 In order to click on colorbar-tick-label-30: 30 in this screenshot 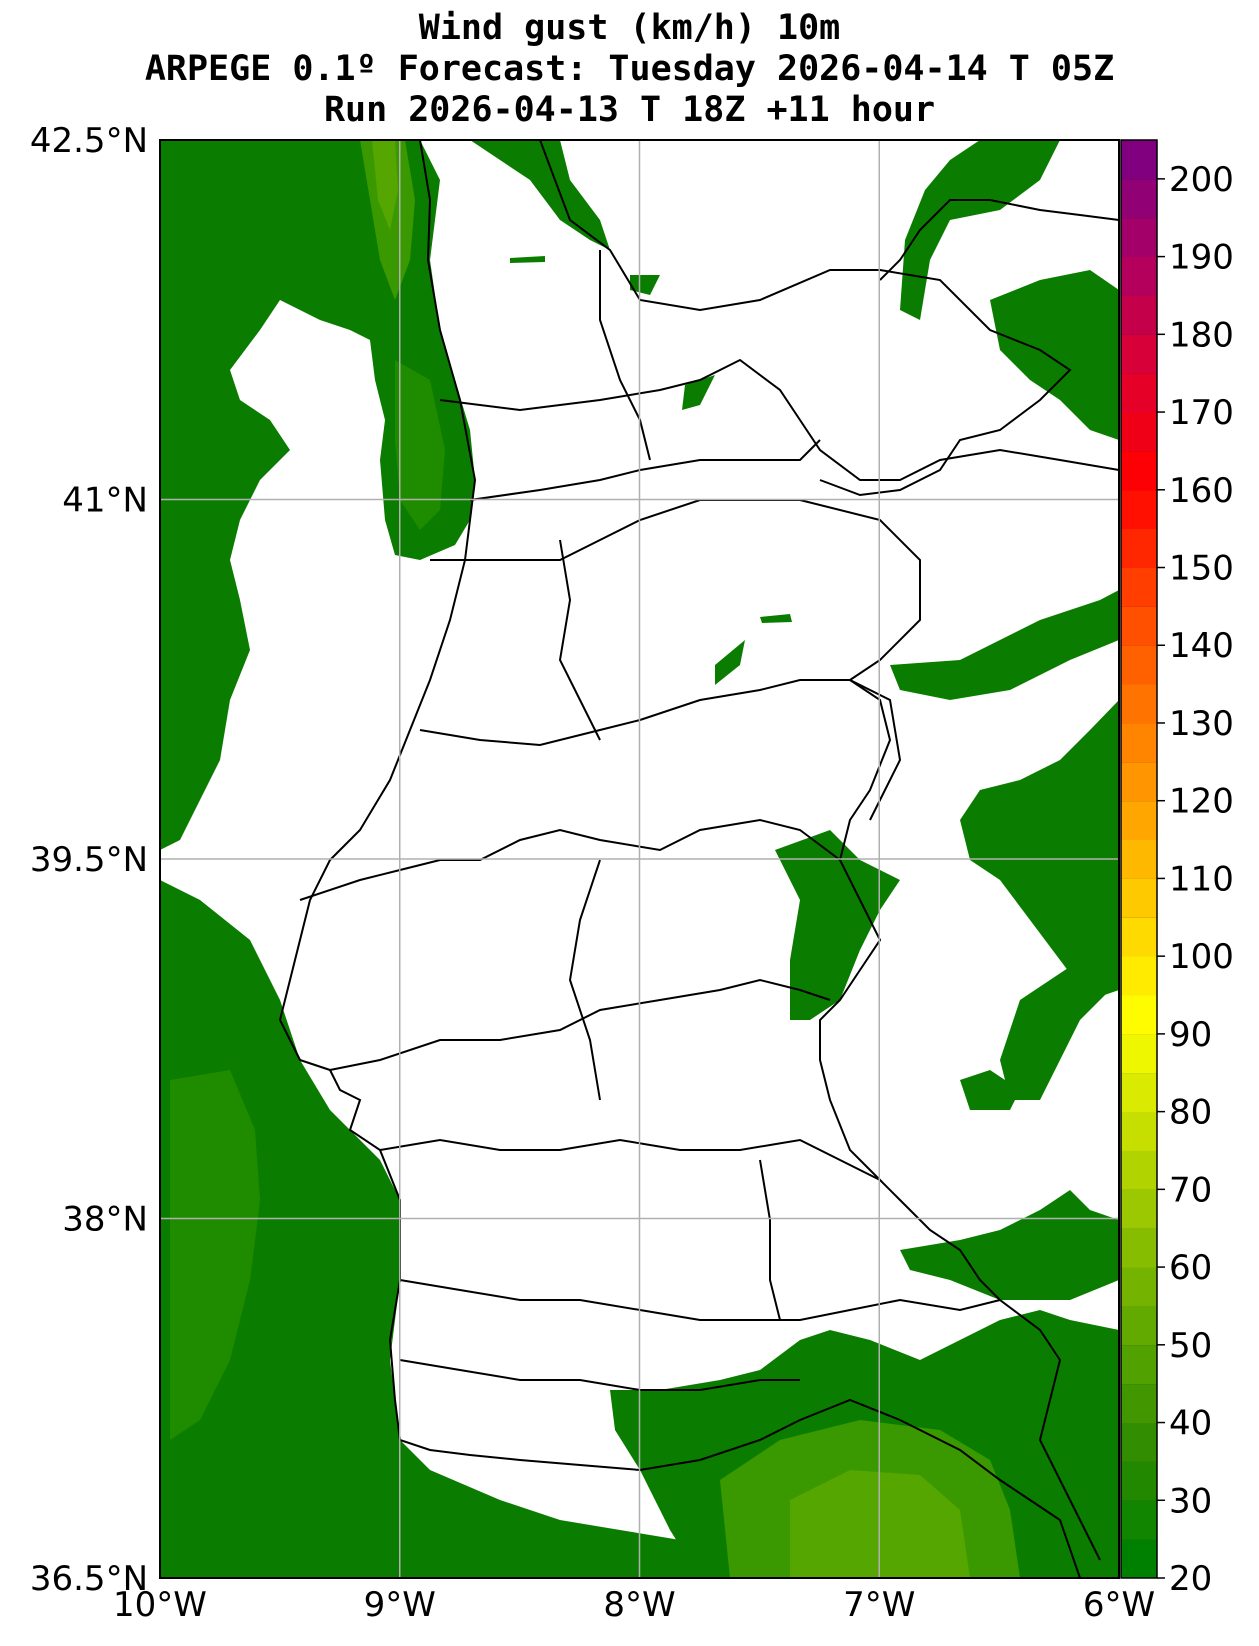, I will do `click(1190, 1501)`.